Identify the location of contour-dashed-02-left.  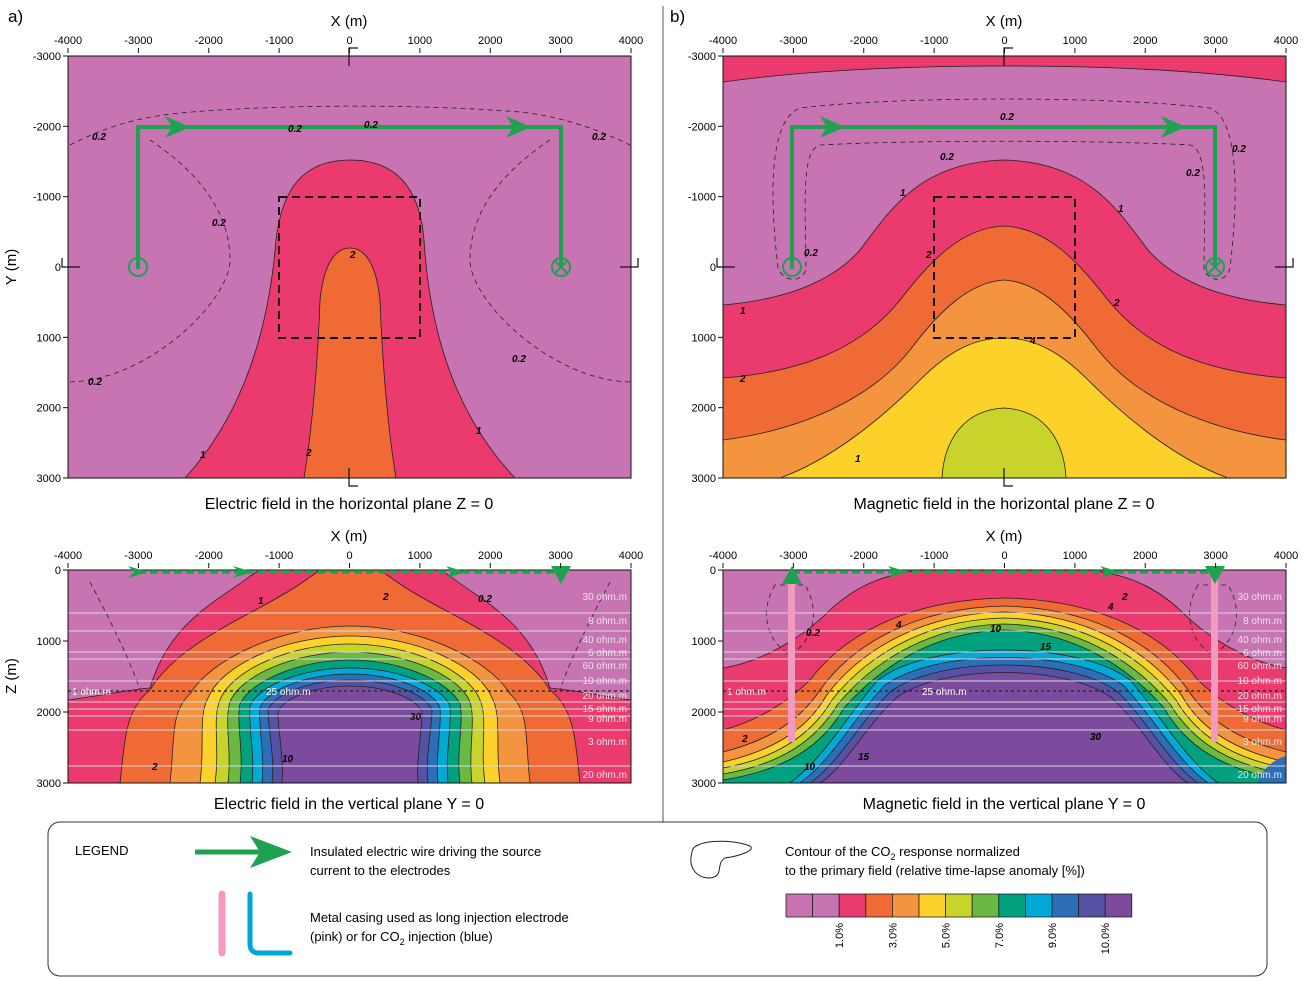
(150, 261).